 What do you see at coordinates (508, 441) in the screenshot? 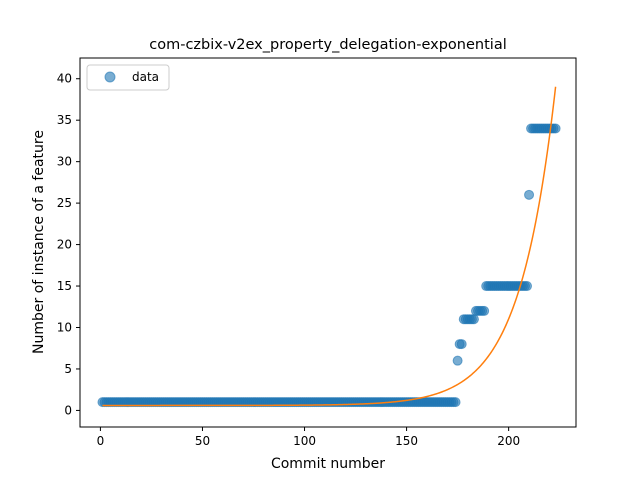
I see `x-tick-label: 200` at bounding box center [508, 441].